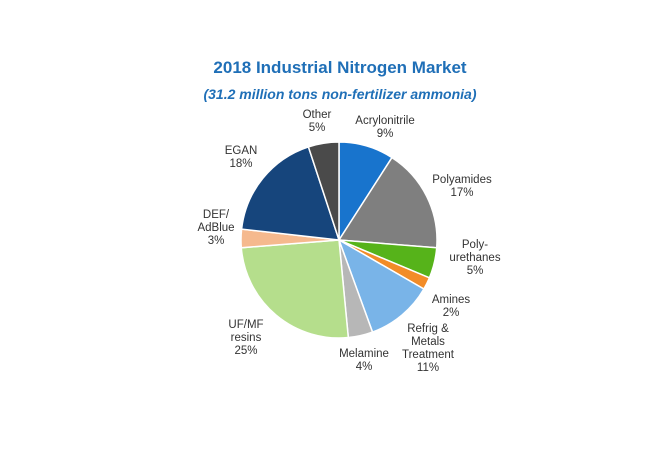 The height and width of the screenshot is (450, 668). I want to click on slice-label-poly-urethanes: Poly-urethanes 5%, so click(474, 258).